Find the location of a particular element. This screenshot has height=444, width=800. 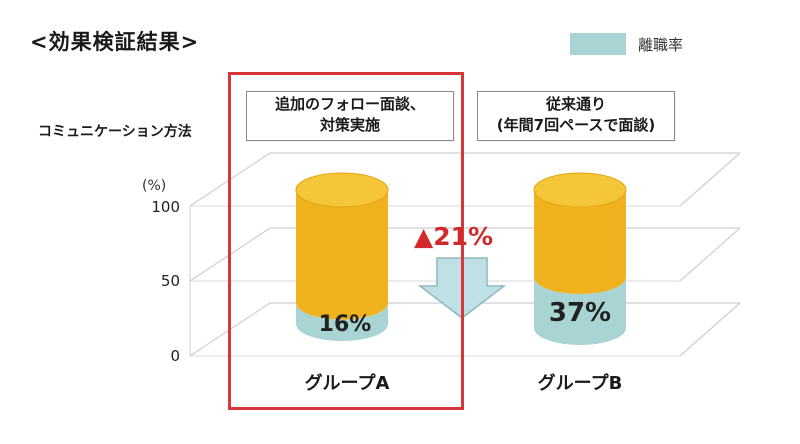

bar-value-a: 16% is located at coordinates (345, 324).